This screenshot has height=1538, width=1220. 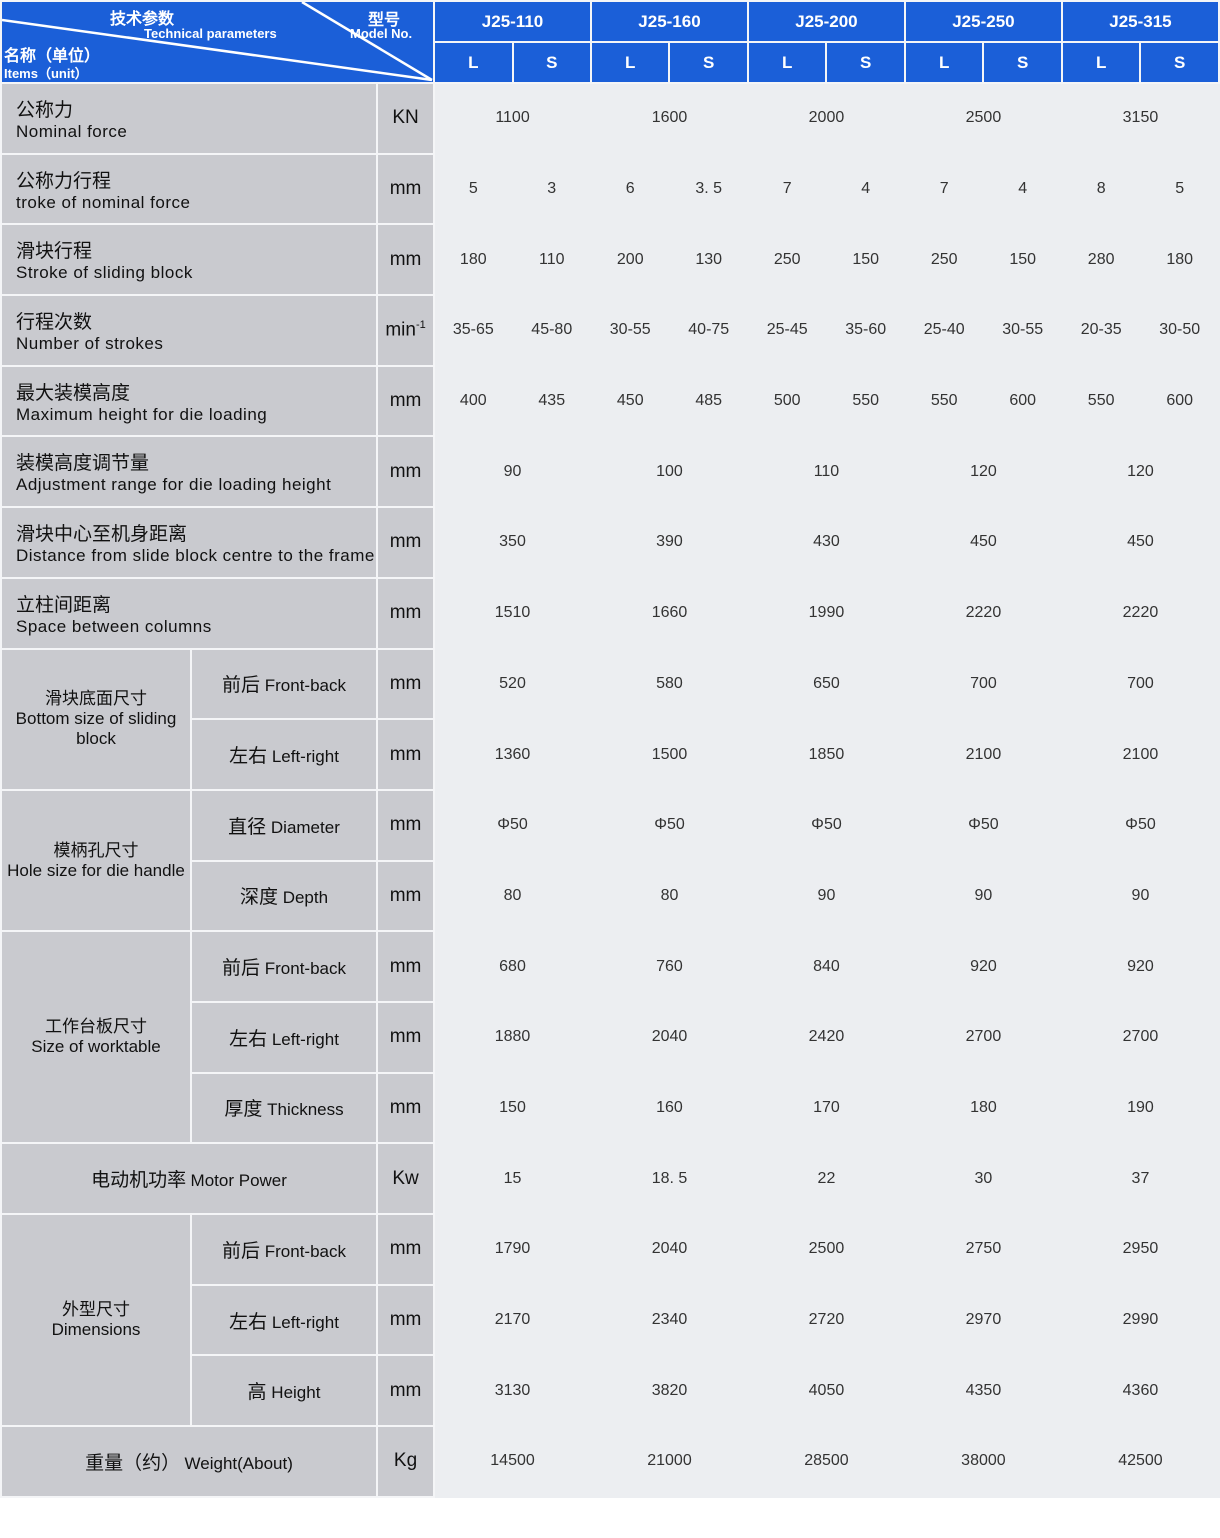 I want to click on param-label-en: Stroke of sliding block, so click(x=104, y=273).